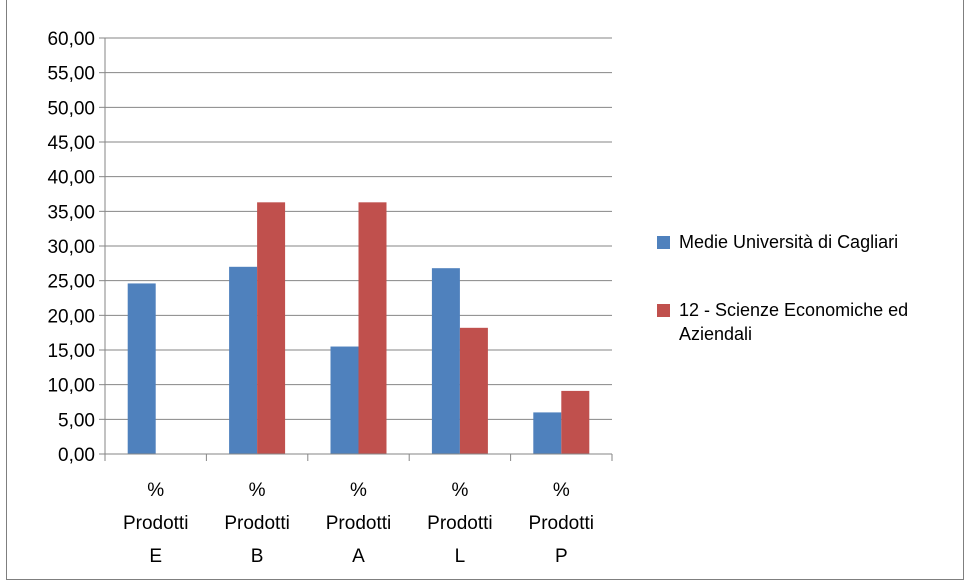 Image resolution: width=965 pixels, height=581 pixels. I want to click on legend-item-series-0: Medie Università di Cagliari, so click(811, 242).